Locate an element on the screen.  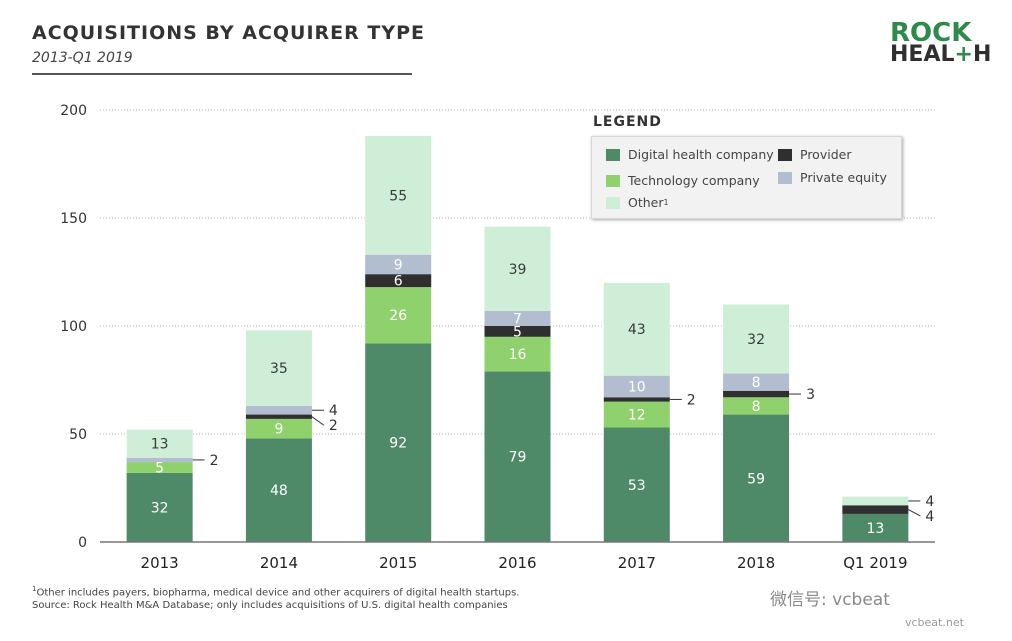
legend-item-tech: Technology company is located at coordinates (683, 180).